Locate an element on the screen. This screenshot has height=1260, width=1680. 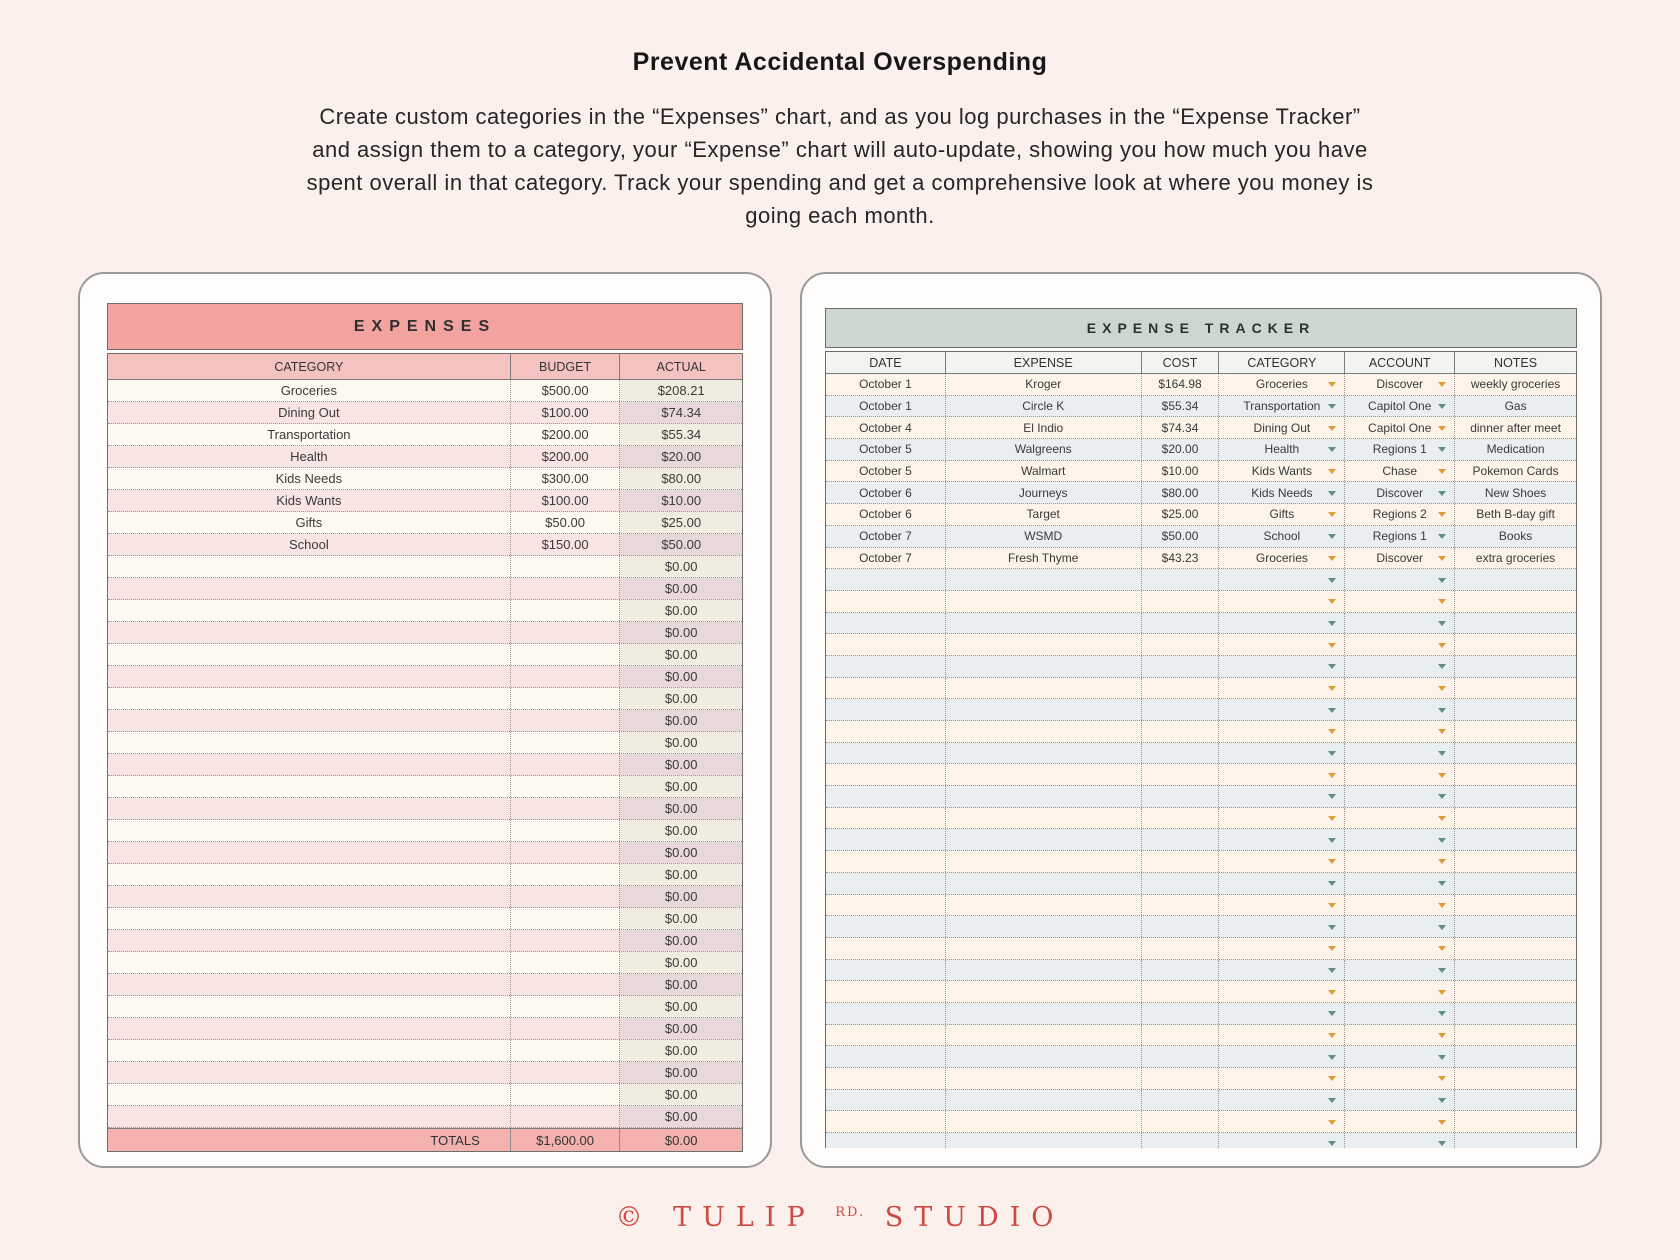
actual-cell: $80.00 is located at coordinates (681, 478).